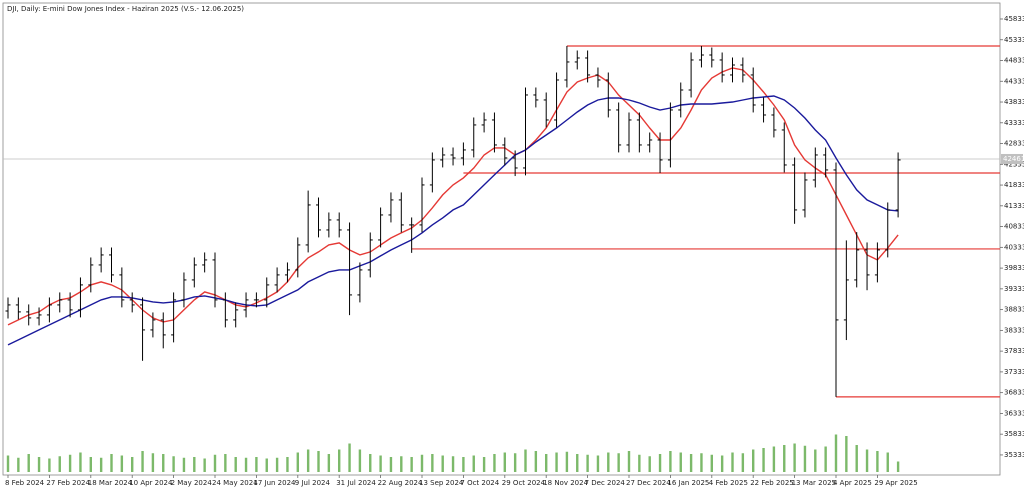 This screenshot has width=1024, height=491. I want to click on x-tick-label: 31 Jul 2024, so click(356, 483).